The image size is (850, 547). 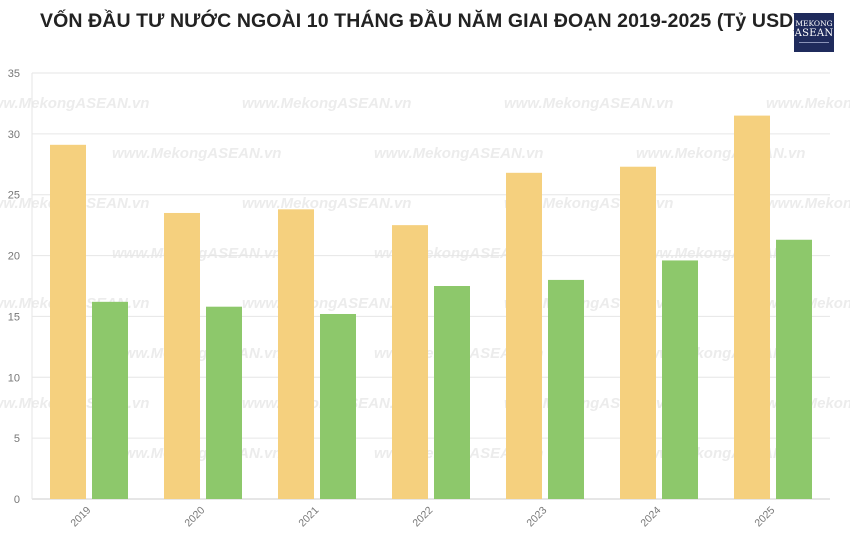 What do you see at coordinates (68, 321) in the screenshot?
I see `bar-series-1-2019` at bounding box center [68, 321].